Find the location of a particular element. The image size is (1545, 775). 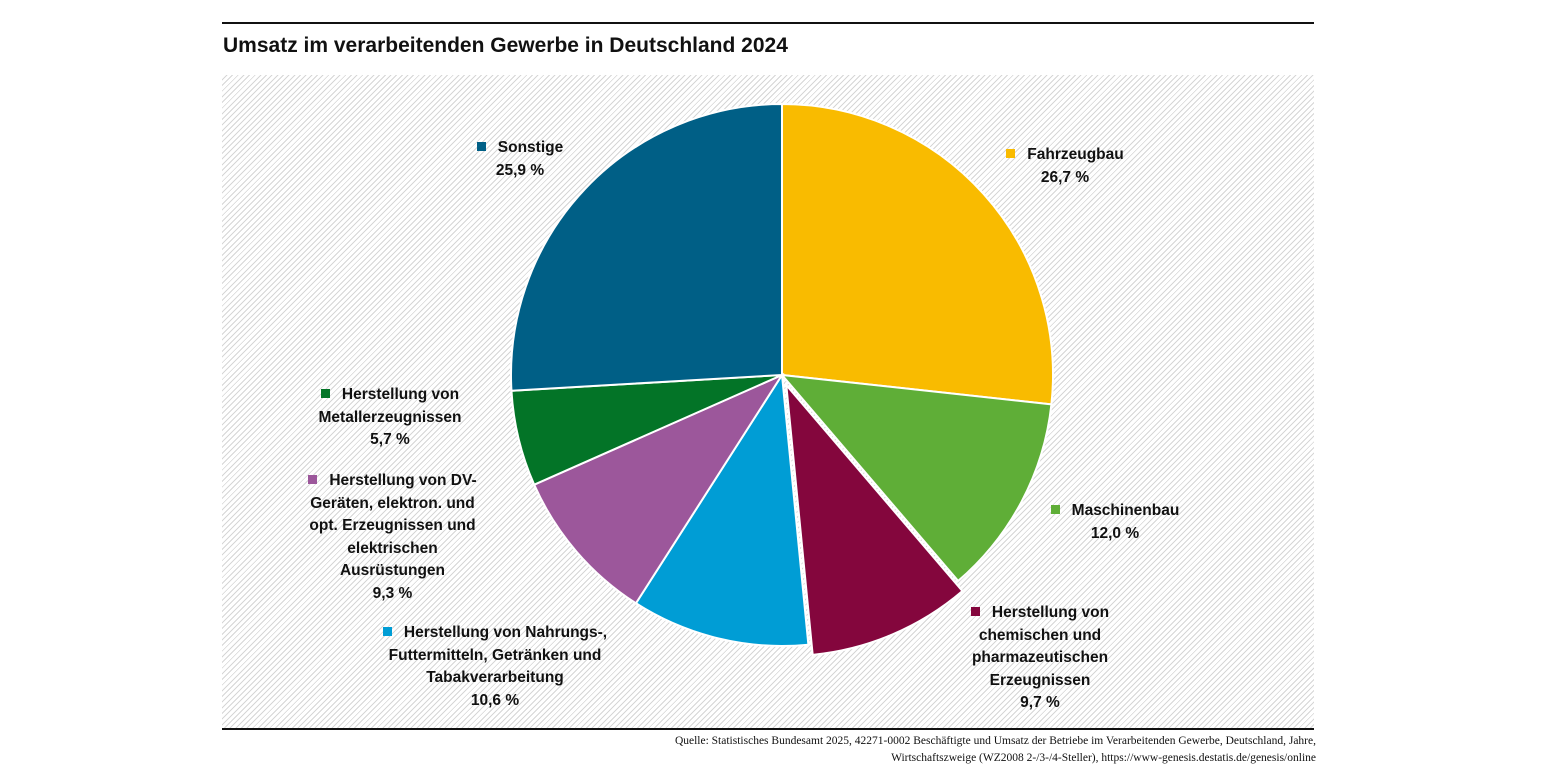

bottom-rule is located at coordinates (768, 729).